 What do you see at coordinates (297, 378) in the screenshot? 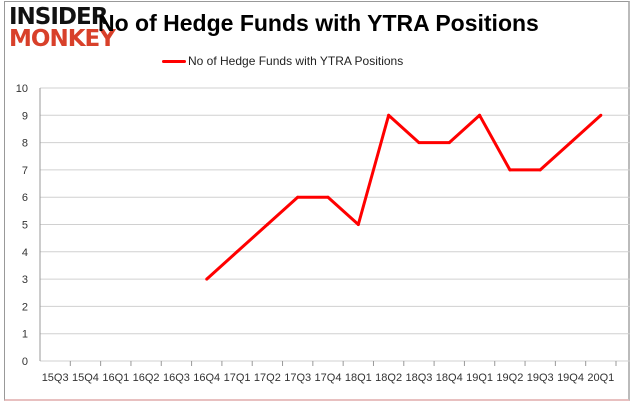
I see `x-tick-label: 17Q3` at bounding box center [297, 378].